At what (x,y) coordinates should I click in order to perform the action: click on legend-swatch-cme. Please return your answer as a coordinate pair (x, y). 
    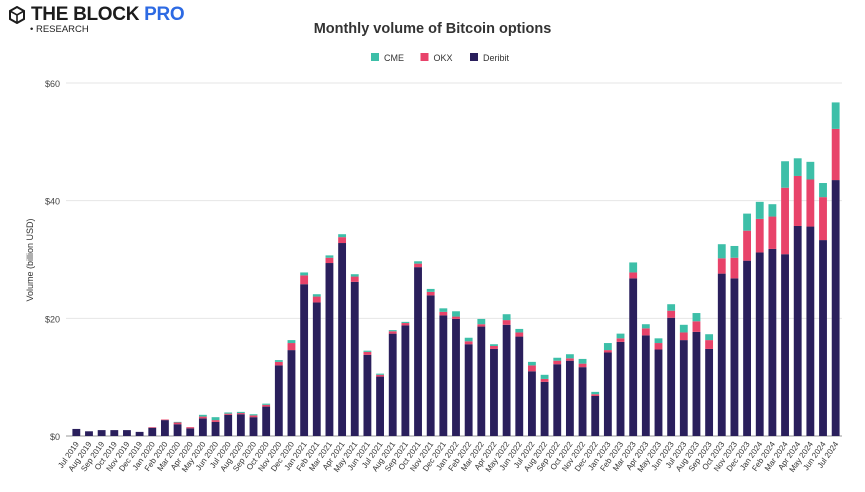
    Looking at the image, I should click on (375, 57).